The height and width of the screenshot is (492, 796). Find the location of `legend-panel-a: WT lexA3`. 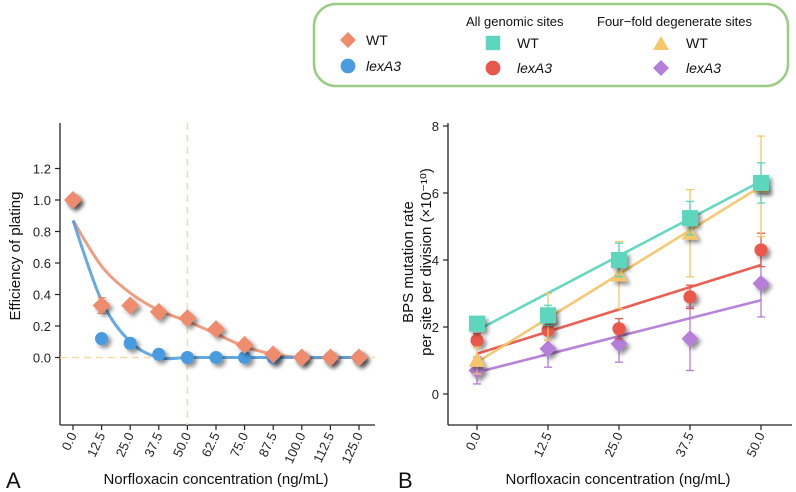

legend-panel-a: WT lexA3 is located at coordinates (383, 53).